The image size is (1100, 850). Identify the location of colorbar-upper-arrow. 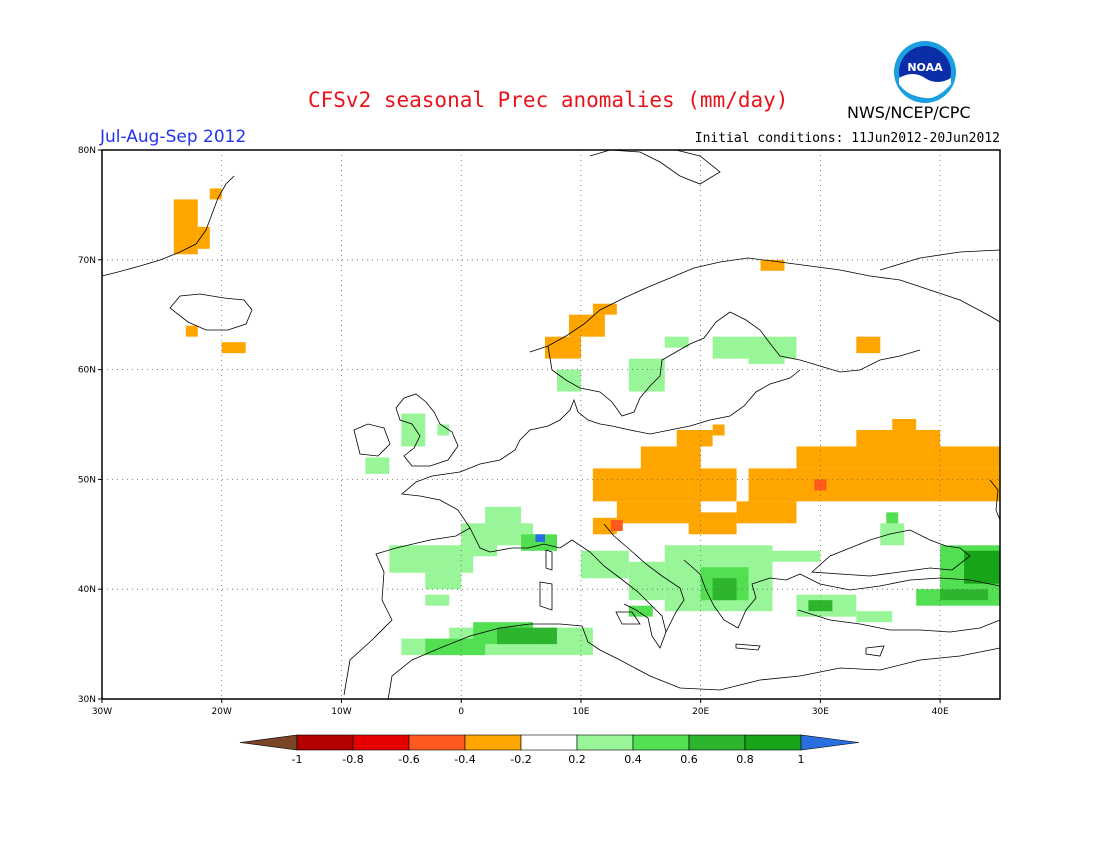
(830, 742).